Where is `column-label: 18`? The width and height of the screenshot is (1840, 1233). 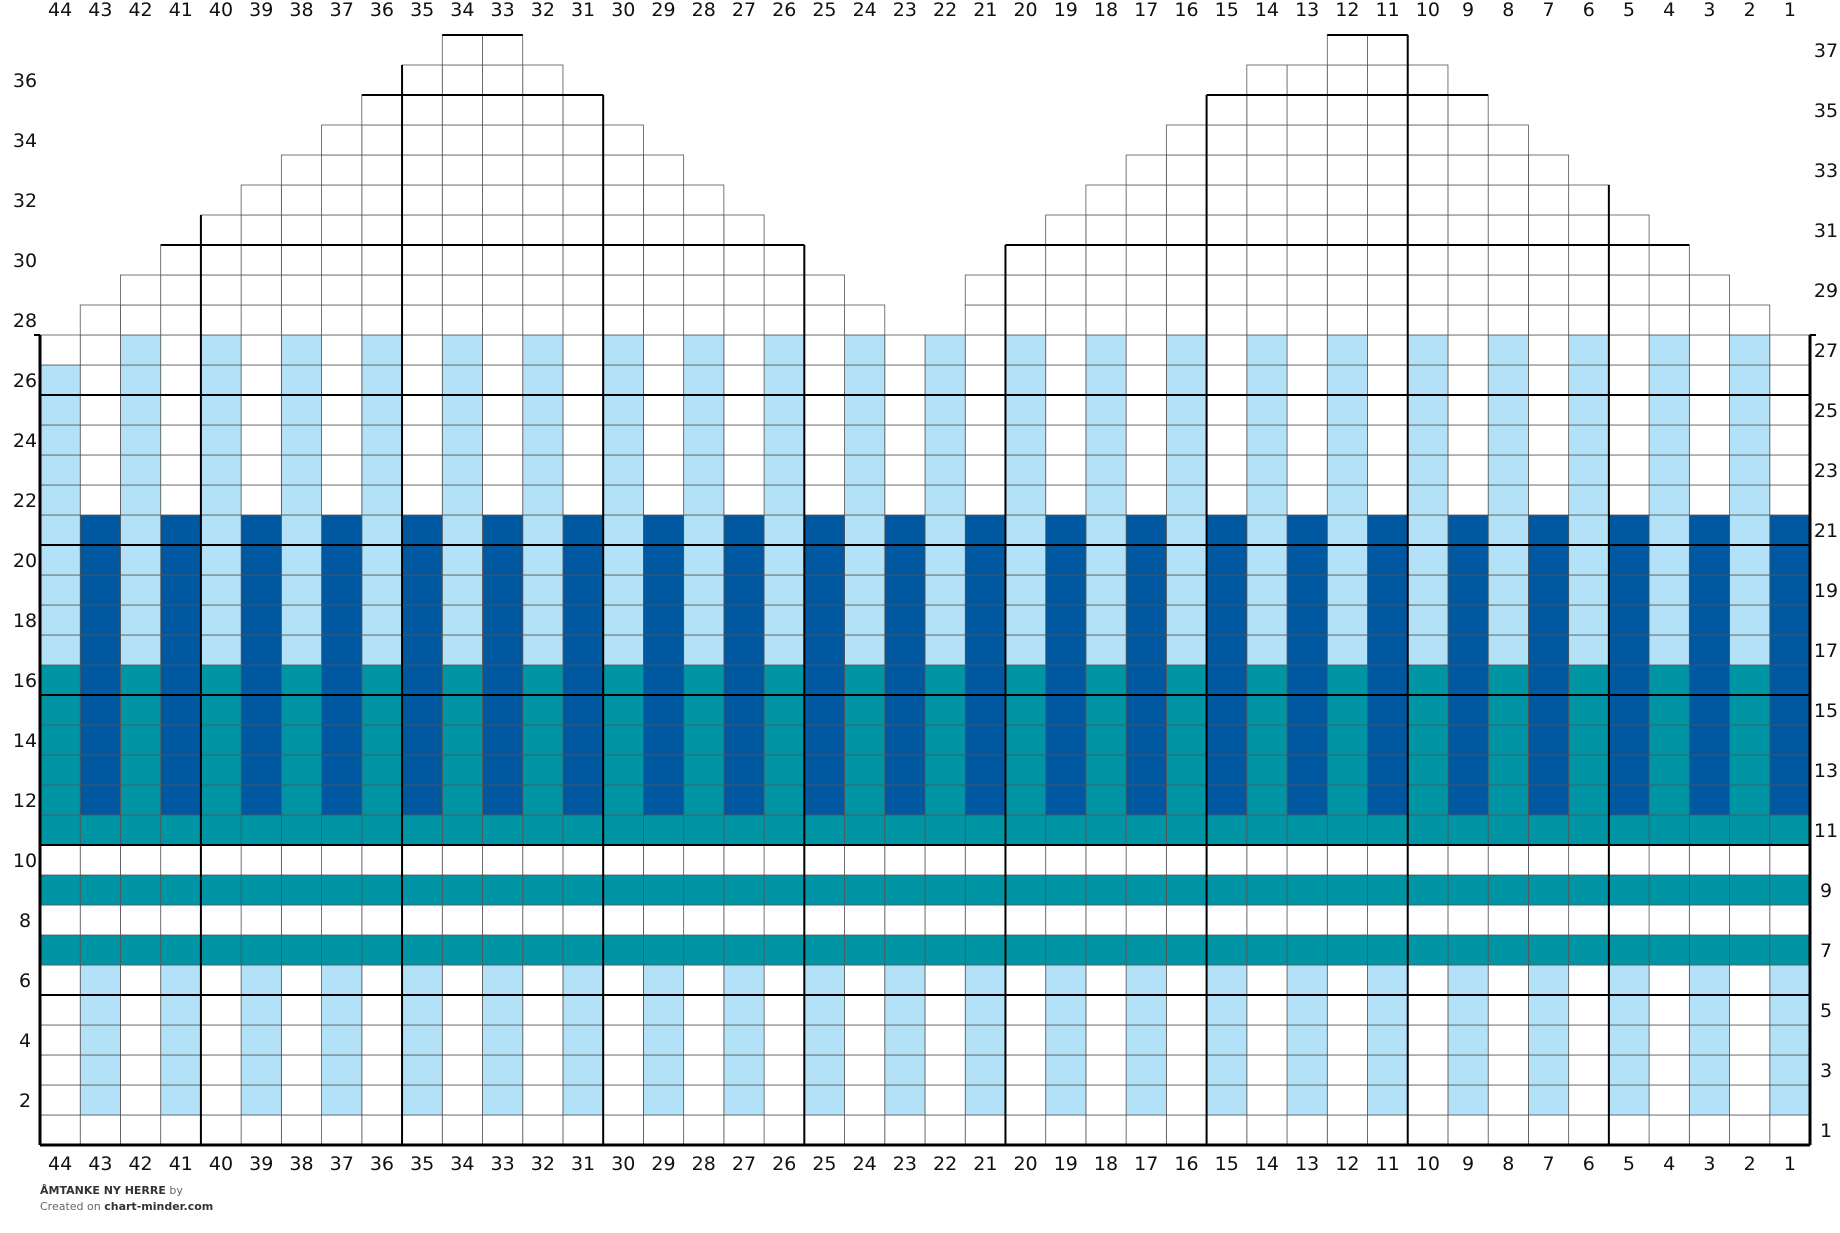 column-label: 18 is located at coordinates (1106, 1164).